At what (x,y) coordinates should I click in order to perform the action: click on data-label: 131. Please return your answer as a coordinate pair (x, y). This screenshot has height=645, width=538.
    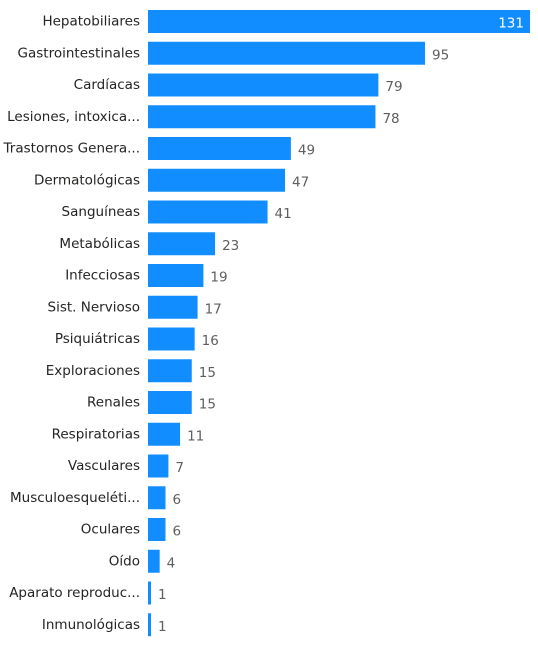
    Looking at the image, I should click on (511, 24).